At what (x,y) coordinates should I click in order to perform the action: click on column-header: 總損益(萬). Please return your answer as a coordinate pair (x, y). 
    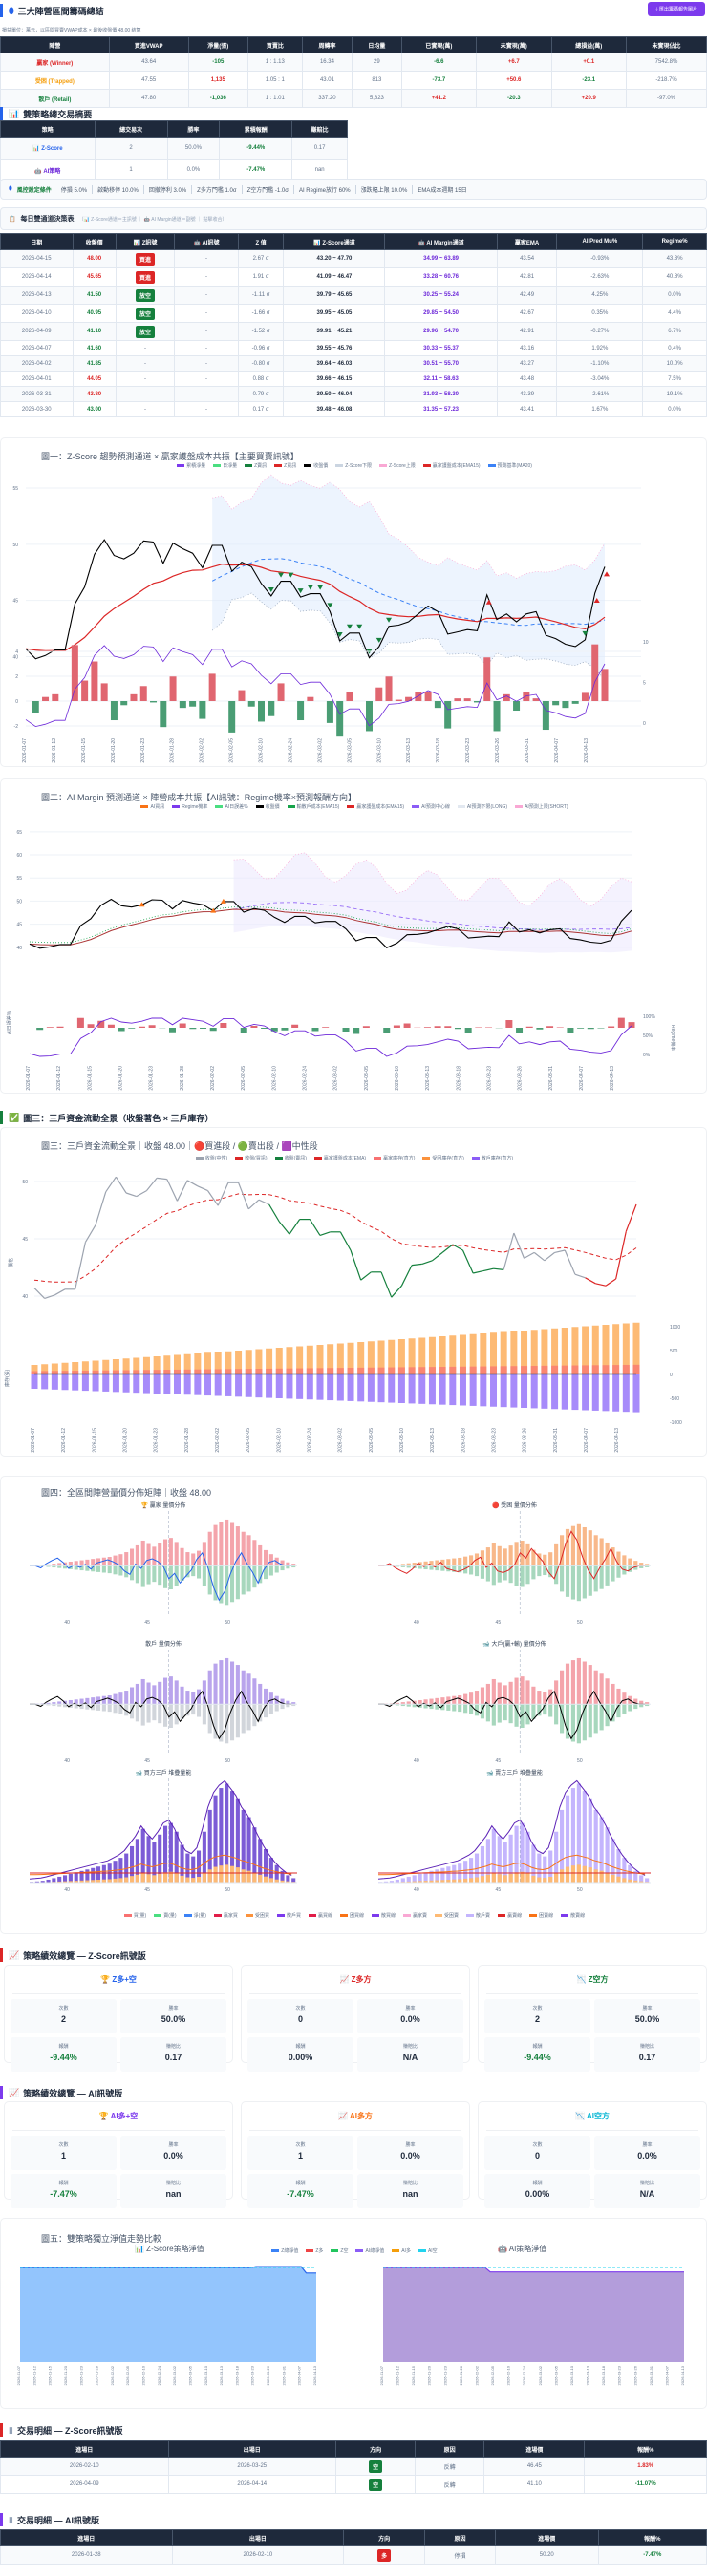
    Looking at the image, I should click on (589, 44).